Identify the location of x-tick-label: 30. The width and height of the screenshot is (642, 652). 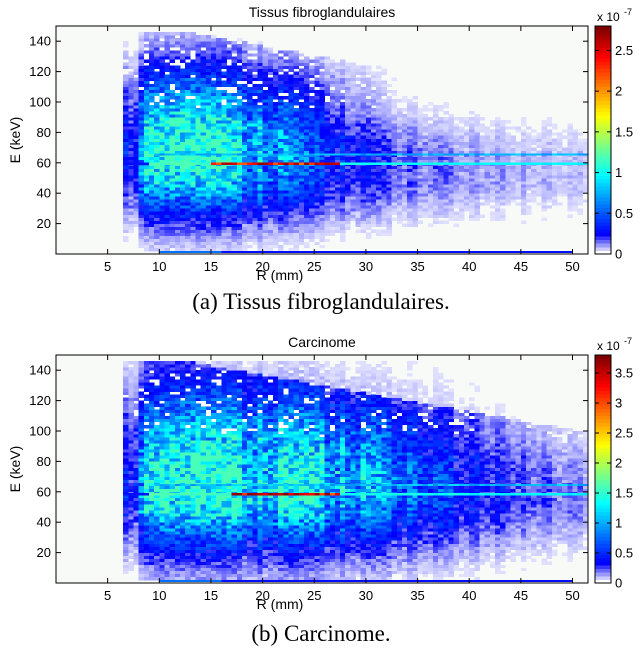
(366, 266).